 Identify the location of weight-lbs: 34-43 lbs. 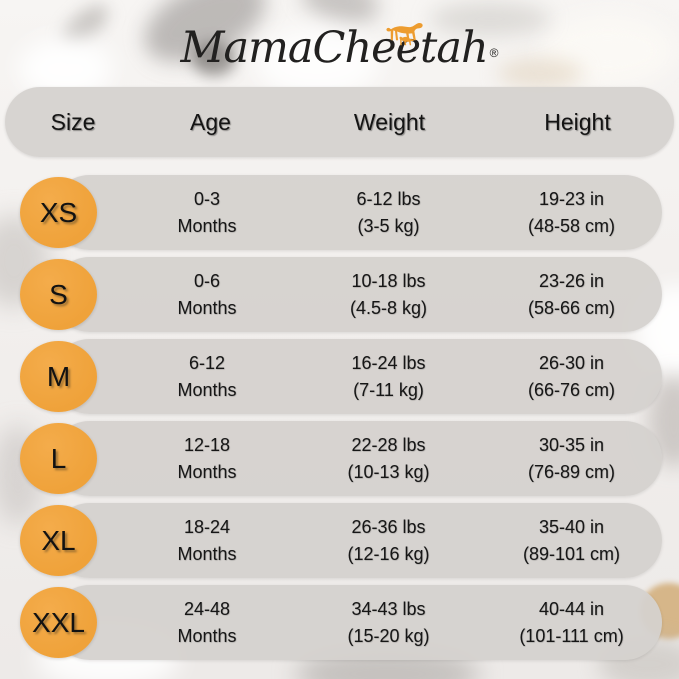
(388, 608).